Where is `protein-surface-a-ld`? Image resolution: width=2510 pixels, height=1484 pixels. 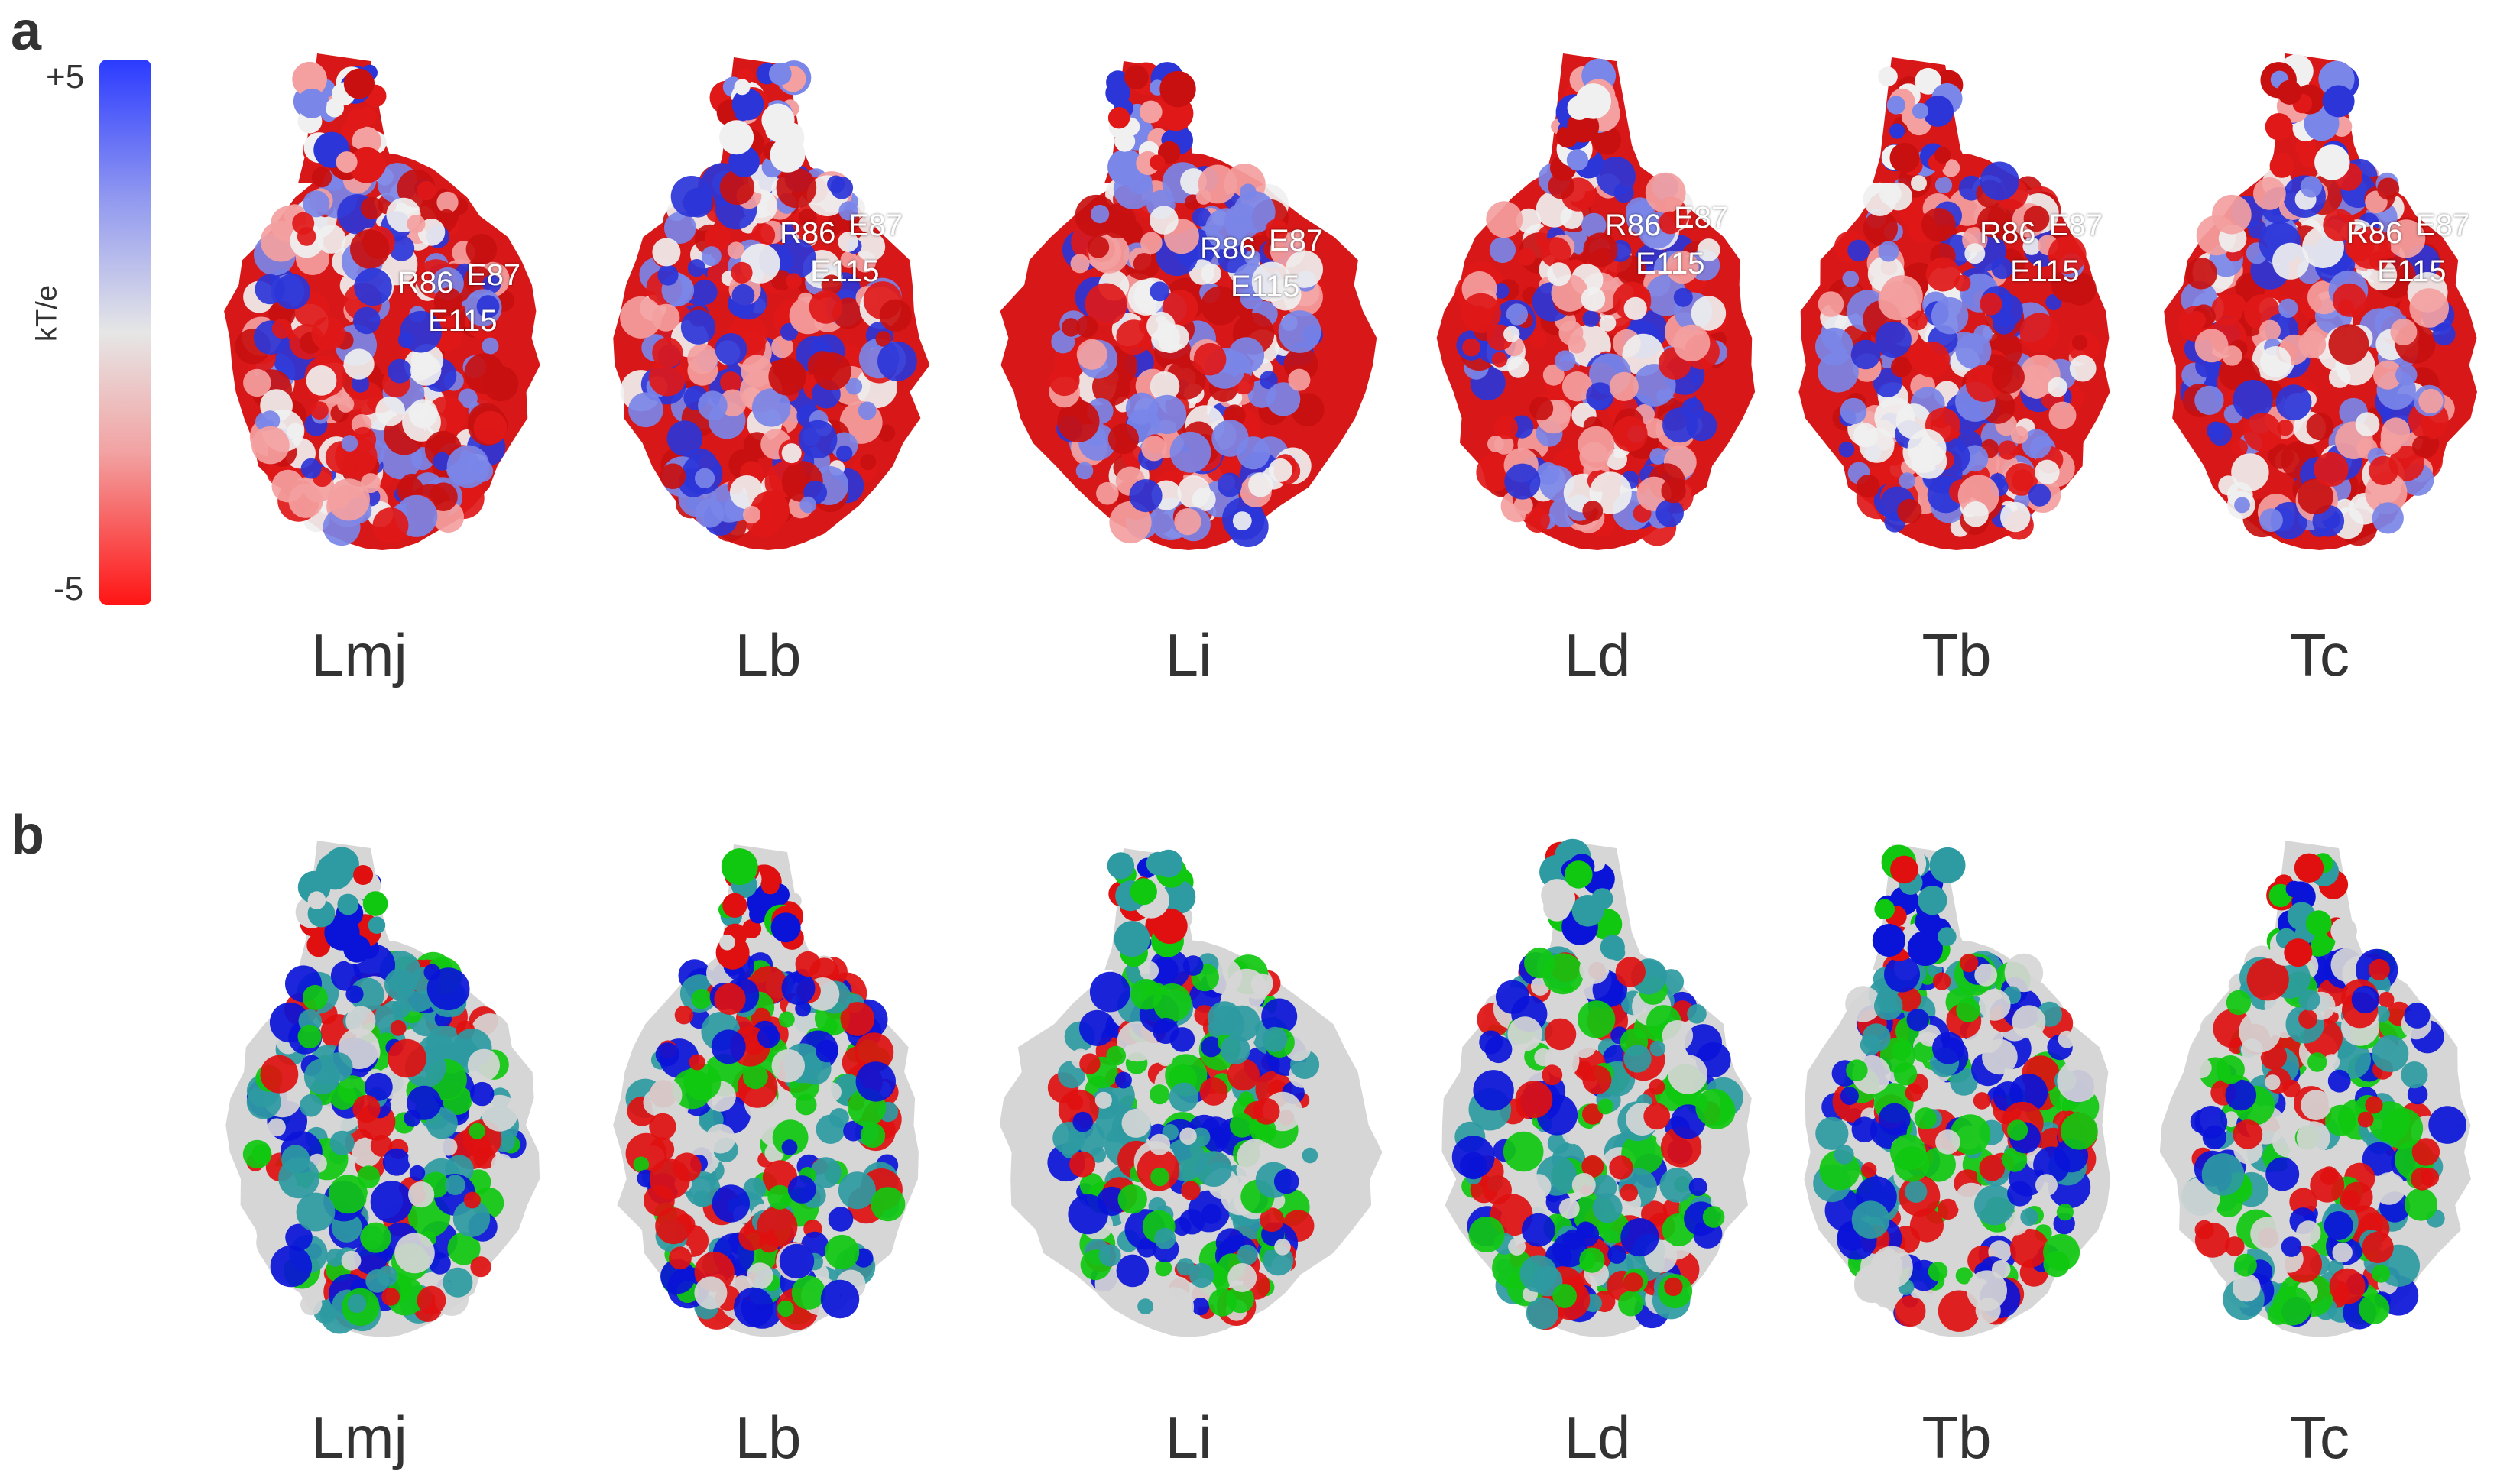
protein-surface-a-ld is located at coordinates (1596, 302).